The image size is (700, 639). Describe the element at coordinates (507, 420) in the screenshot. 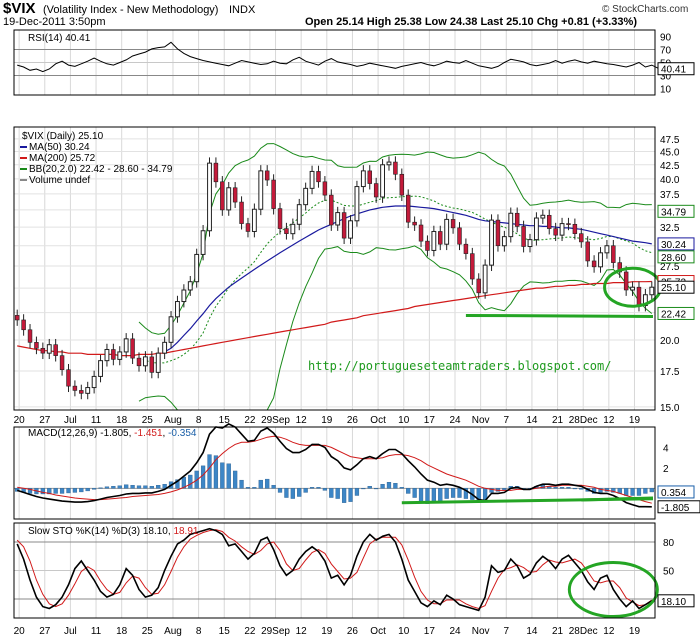

I see `date-axis-label: 7` at that location.